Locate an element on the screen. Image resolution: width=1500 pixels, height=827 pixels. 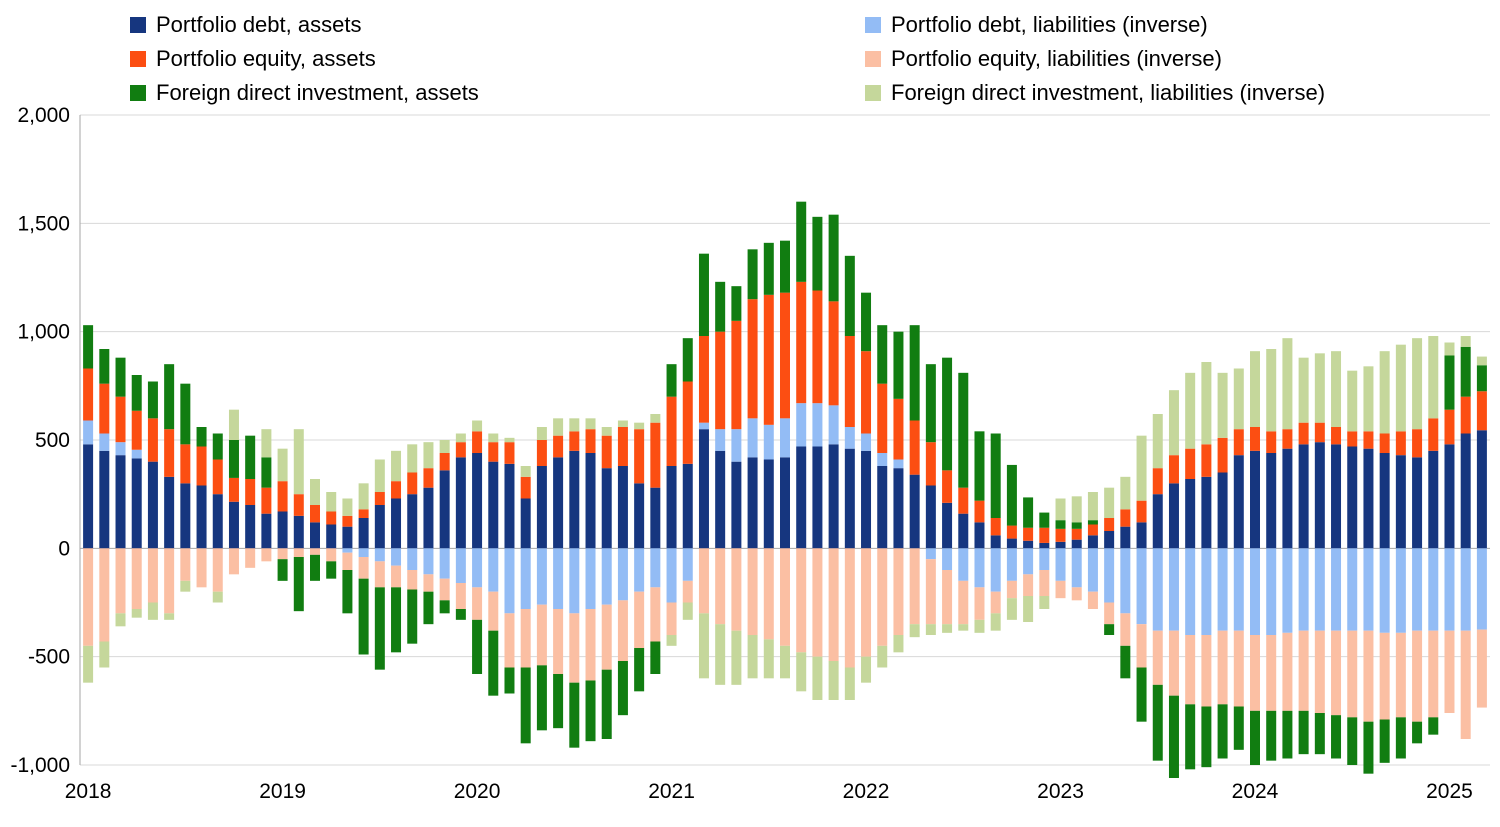
legend-swatch-portfolio_debt_liabilities_inverse is located at coordinates (873, 25).